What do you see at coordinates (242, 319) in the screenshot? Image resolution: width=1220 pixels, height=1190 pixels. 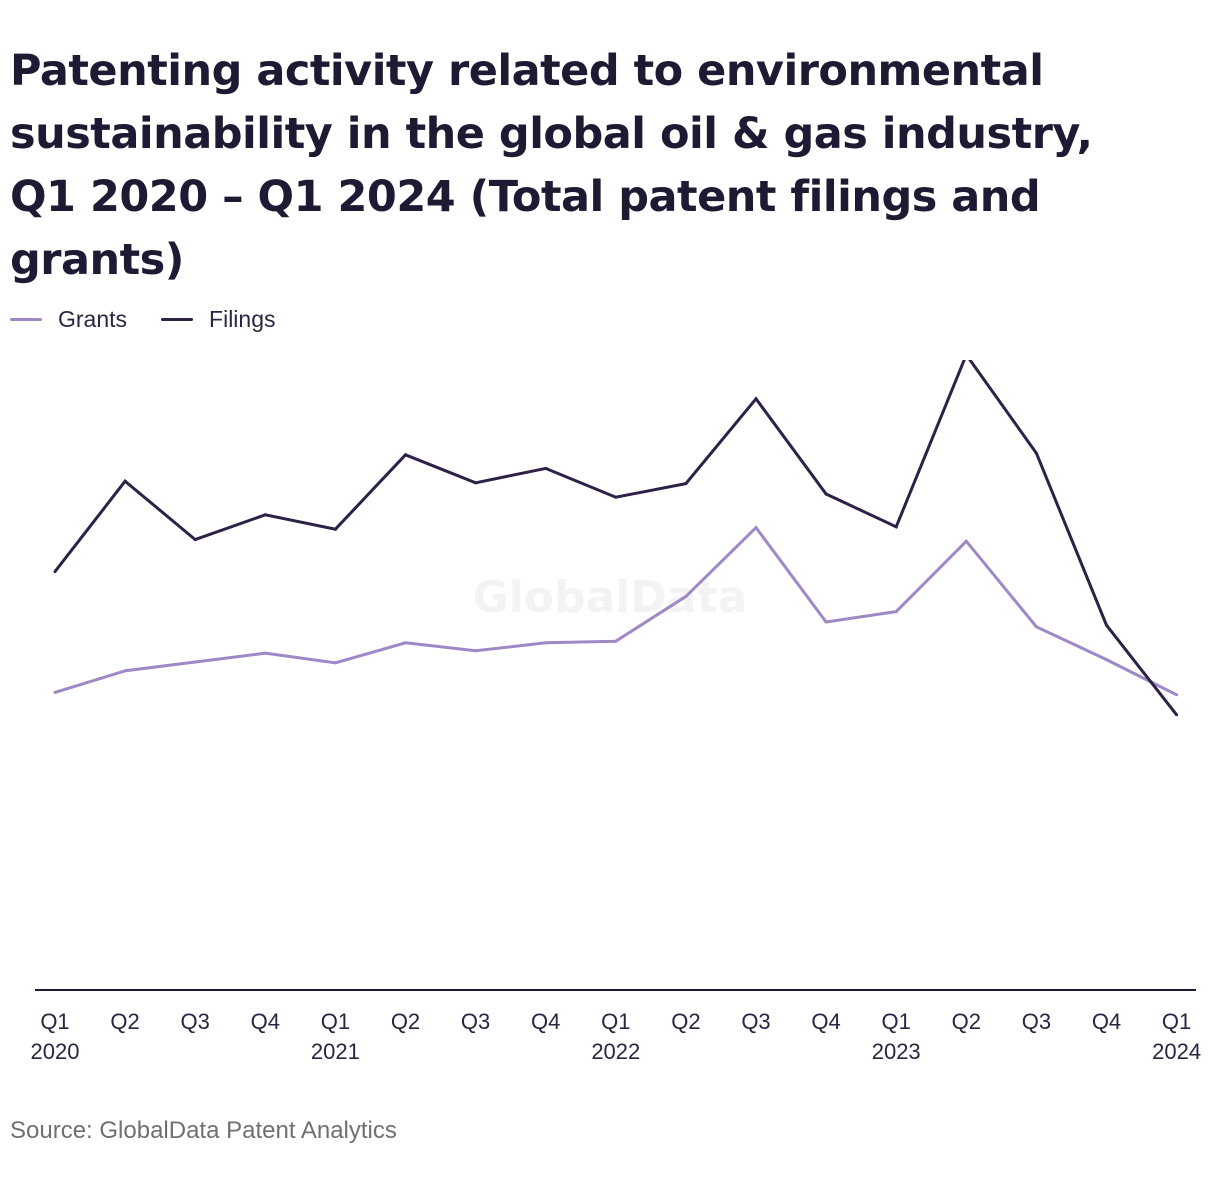 I see `legend-label-filings: Filings` at bounding box center [242, 319].